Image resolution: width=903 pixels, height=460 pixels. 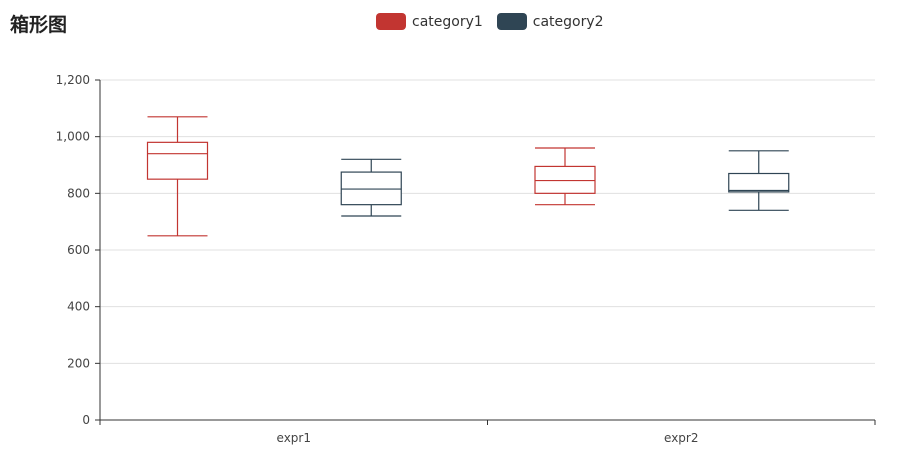 I want to click on legend-label-category2: category2, so click(x=568, y=21).